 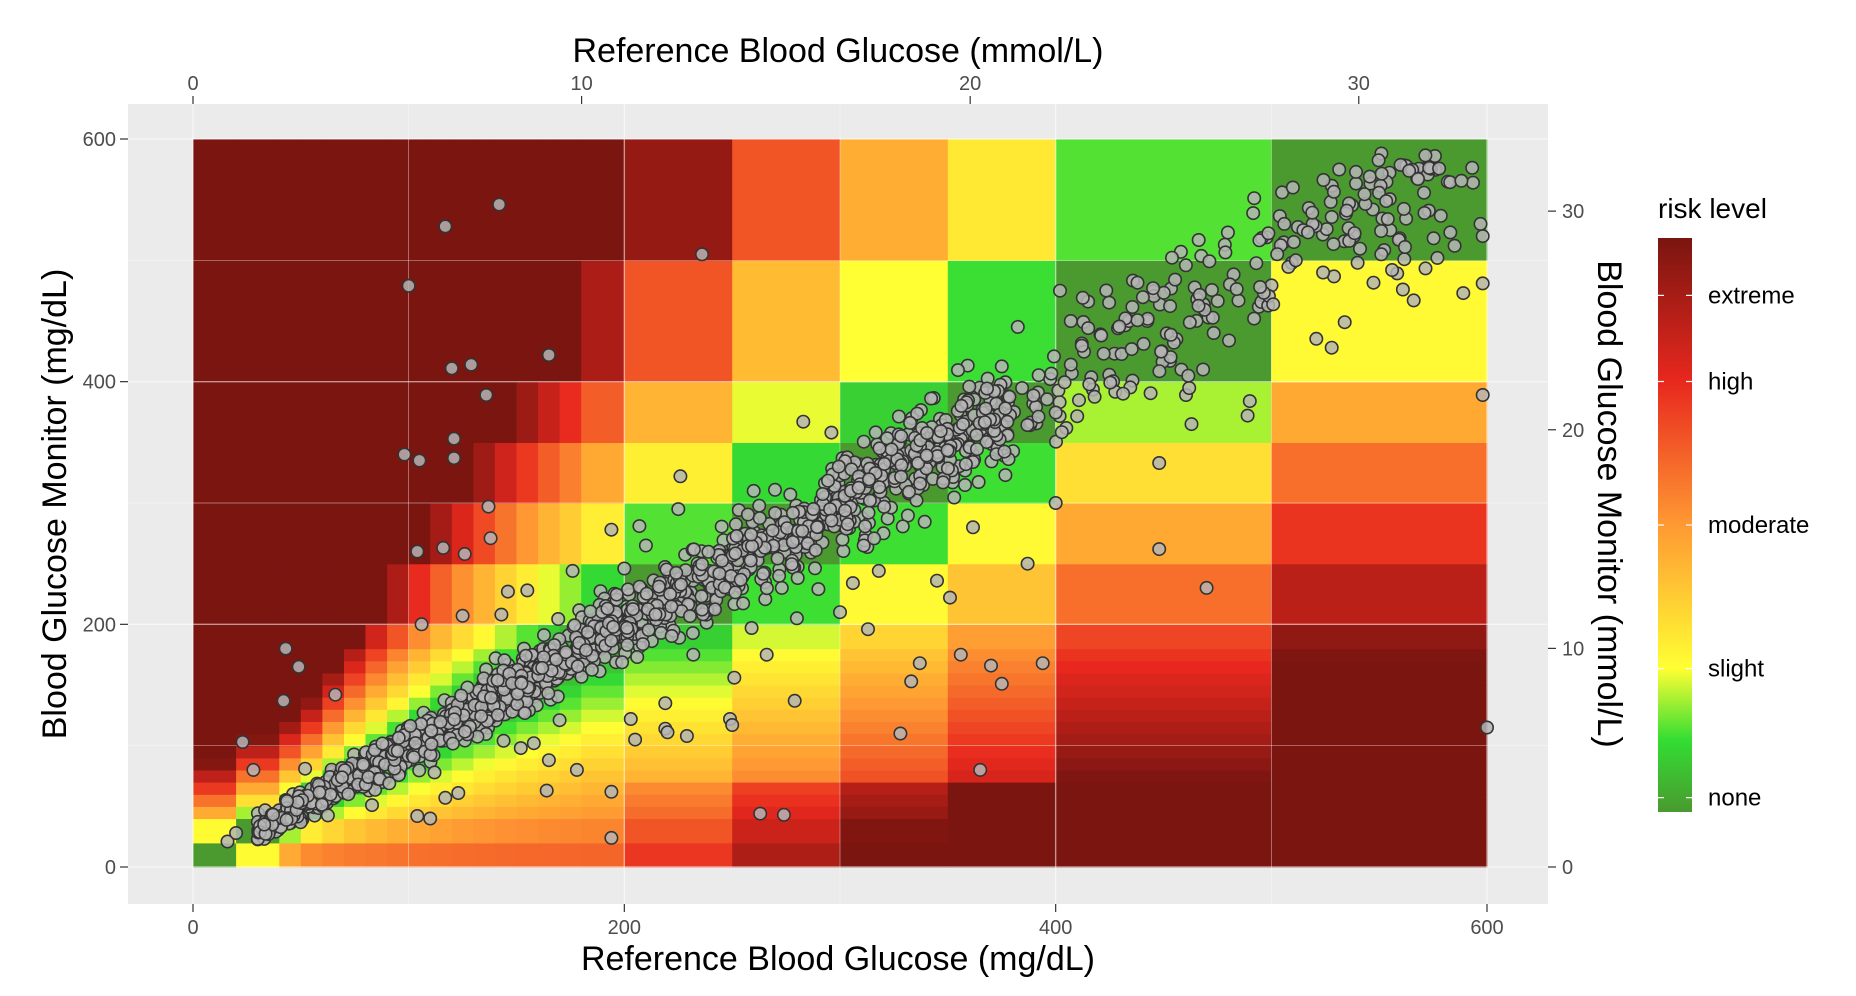 I want to click on legend-label: extreme, so click(x=1751, y=295).